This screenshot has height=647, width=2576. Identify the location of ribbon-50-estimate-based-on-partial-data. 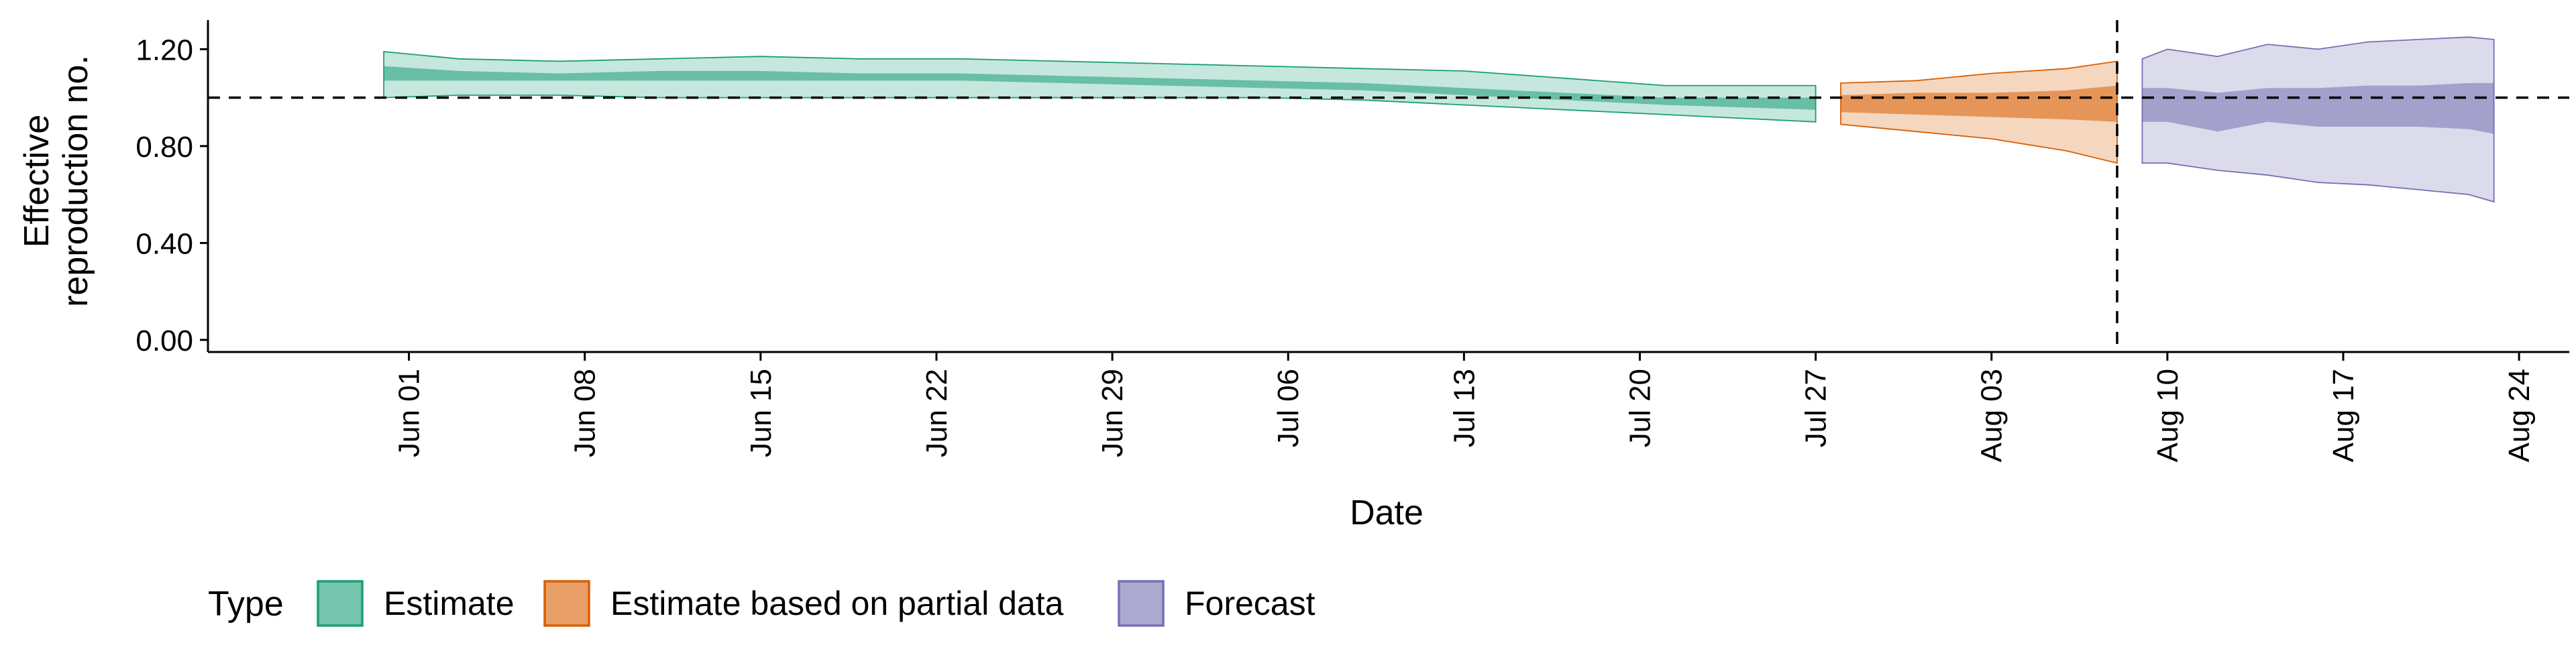
(1979, 104).